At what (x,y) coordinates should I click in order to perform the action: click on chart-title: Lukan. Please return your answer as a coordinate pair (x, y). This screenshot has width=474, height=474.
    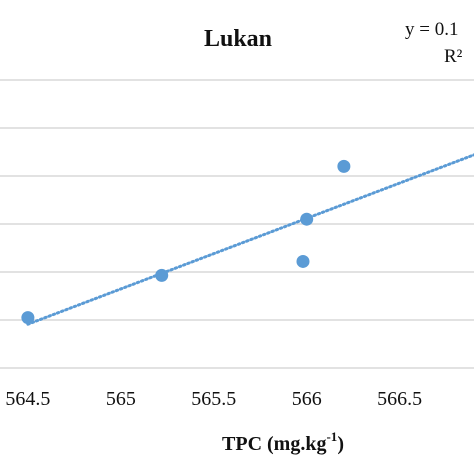
    Looking at the image, I should click on (238, 39).